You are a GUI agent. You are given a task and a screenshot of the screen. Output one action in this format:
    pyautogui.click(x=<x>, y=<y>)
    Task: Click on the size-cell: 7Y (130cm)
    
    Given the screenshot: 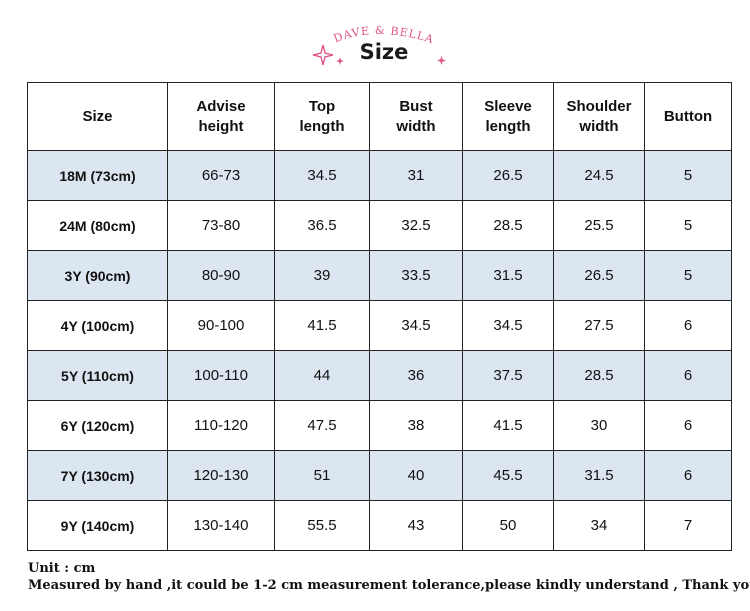 What is the action you would take?
    pyautogui.click(x=97, y=475)
    